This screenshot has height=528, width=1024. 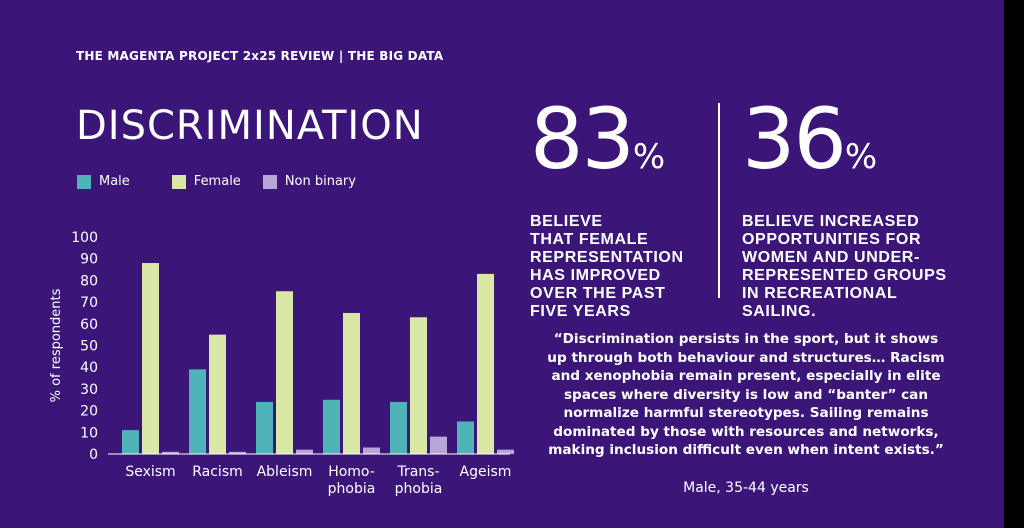 I want to click on y-tick-label: 10, so click(x=89, y=433).